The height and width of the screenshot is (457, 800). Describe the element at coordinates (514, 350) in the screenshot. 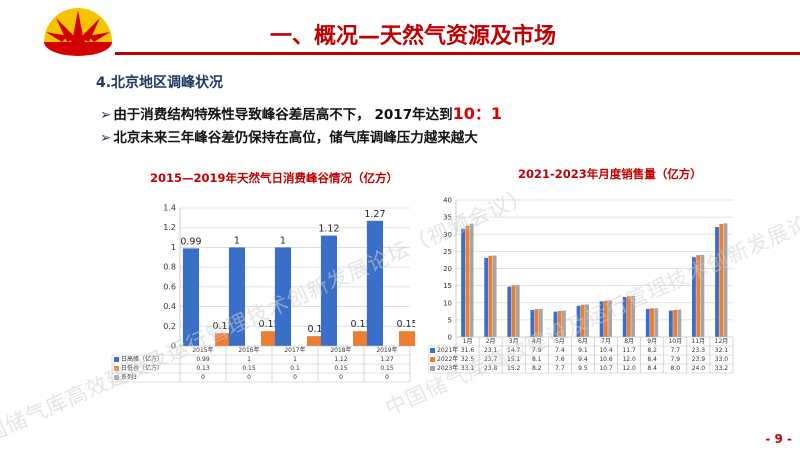

I see `table-value: 14.7` at that location.